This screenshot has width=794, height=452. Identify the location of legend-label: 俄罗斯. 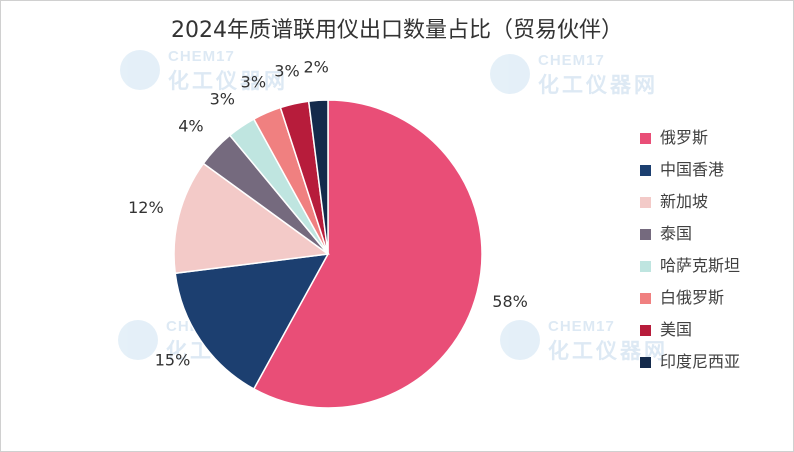
(684, 137).